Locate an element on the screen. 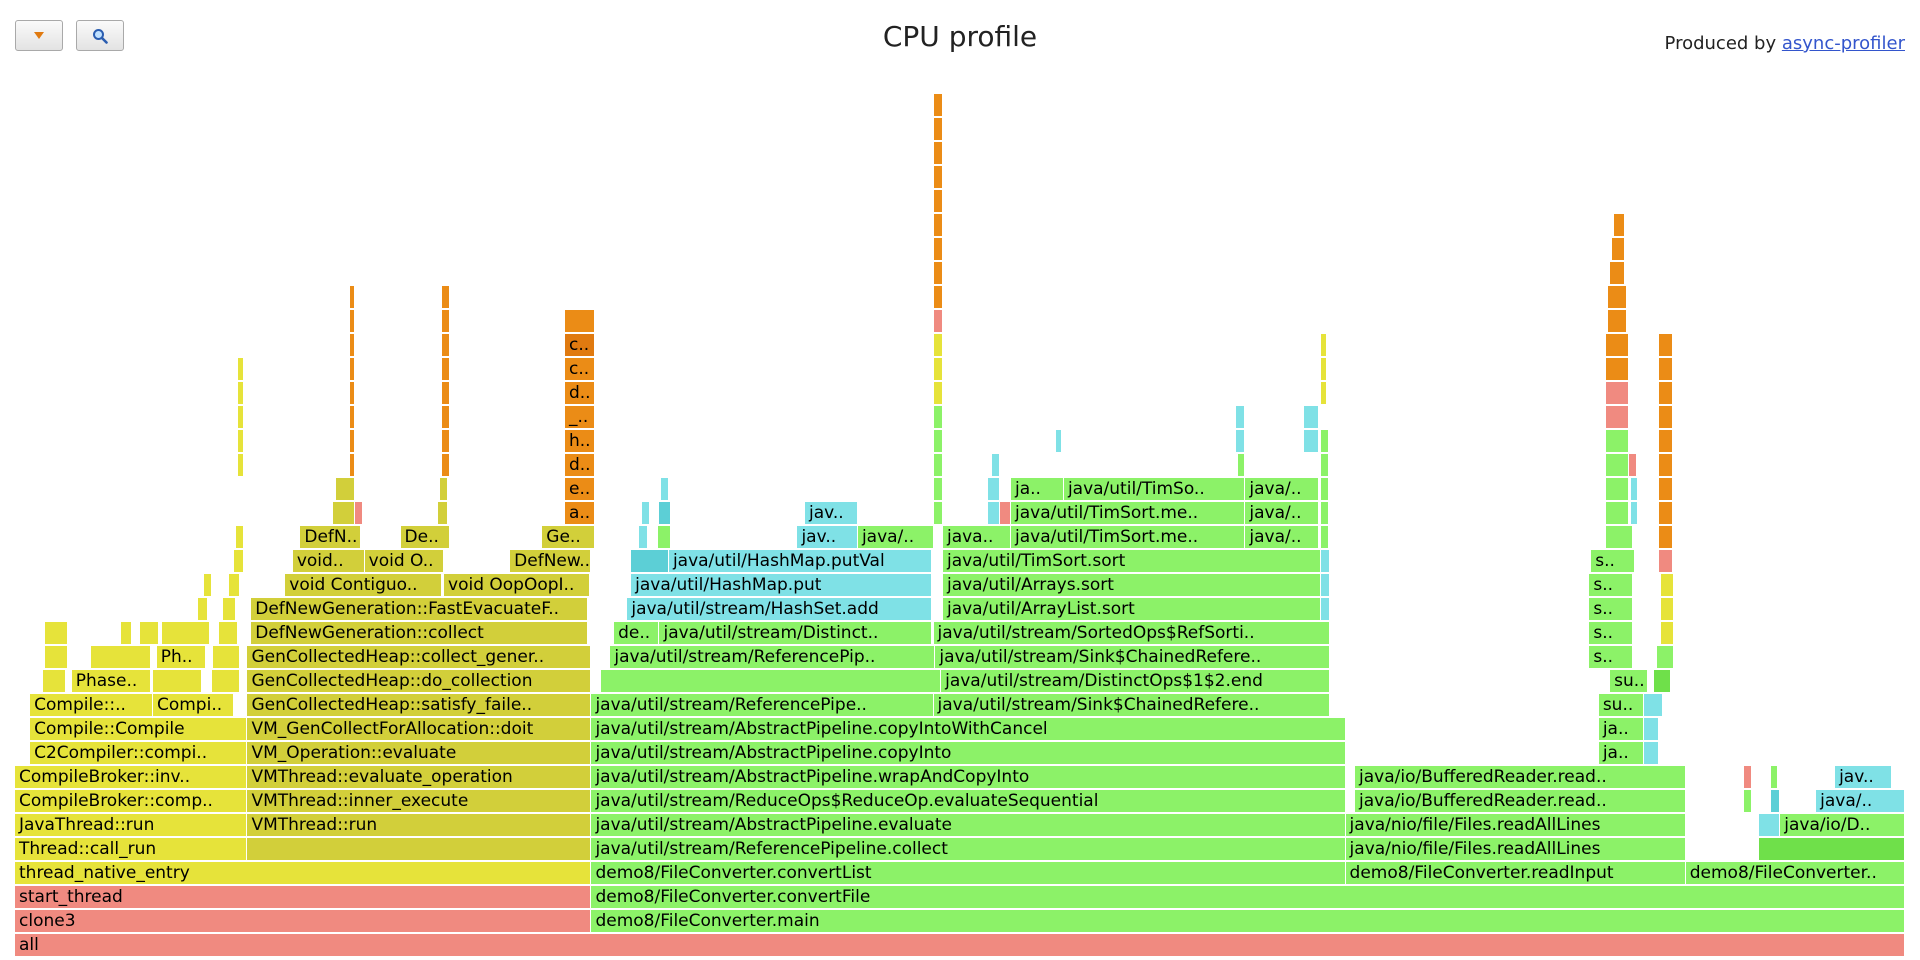 The width and height of the screenshot is (1920, 960). flame-frame: void OopOopI.. is located at coordinates (517, 585).